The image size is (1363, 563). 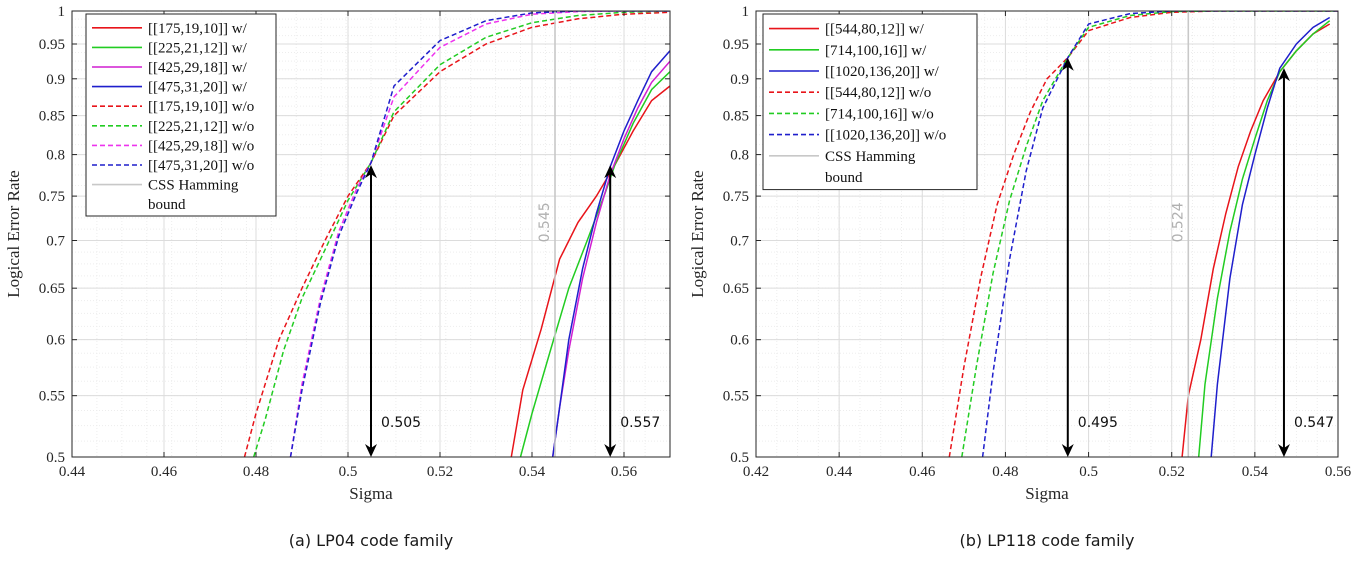 I want to click on legend-label: [[475,31,20]] w/, so click(x=198, y=88).